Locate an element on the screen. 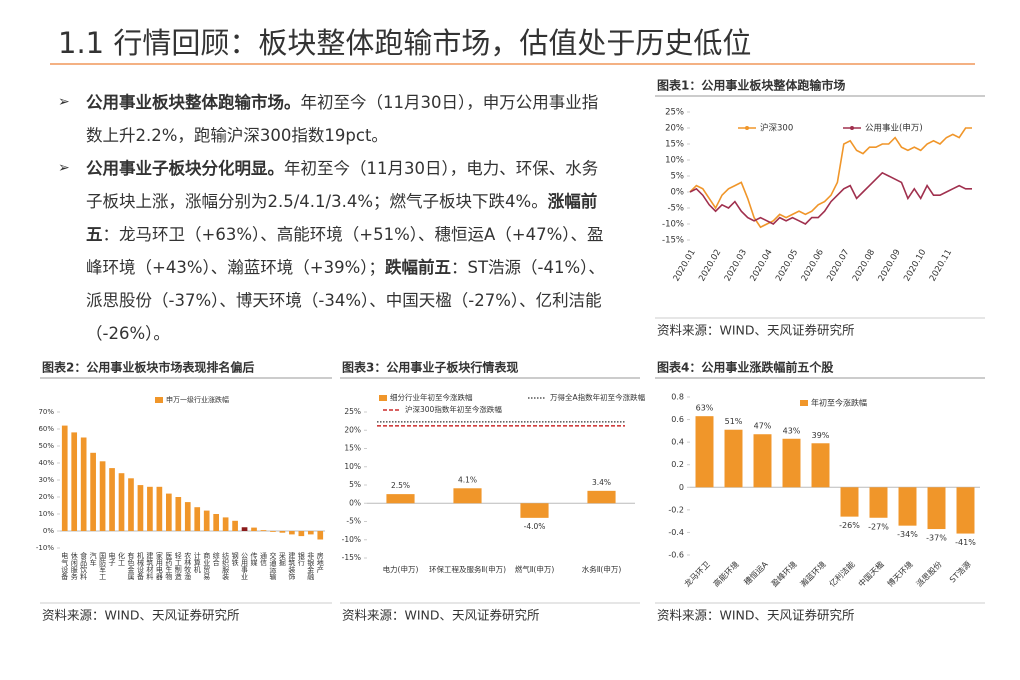 Image resolution: width=1020 pixels, height=680 pixels. bullet-strong: 跌幅前五 is located at coordinates (418, 267).